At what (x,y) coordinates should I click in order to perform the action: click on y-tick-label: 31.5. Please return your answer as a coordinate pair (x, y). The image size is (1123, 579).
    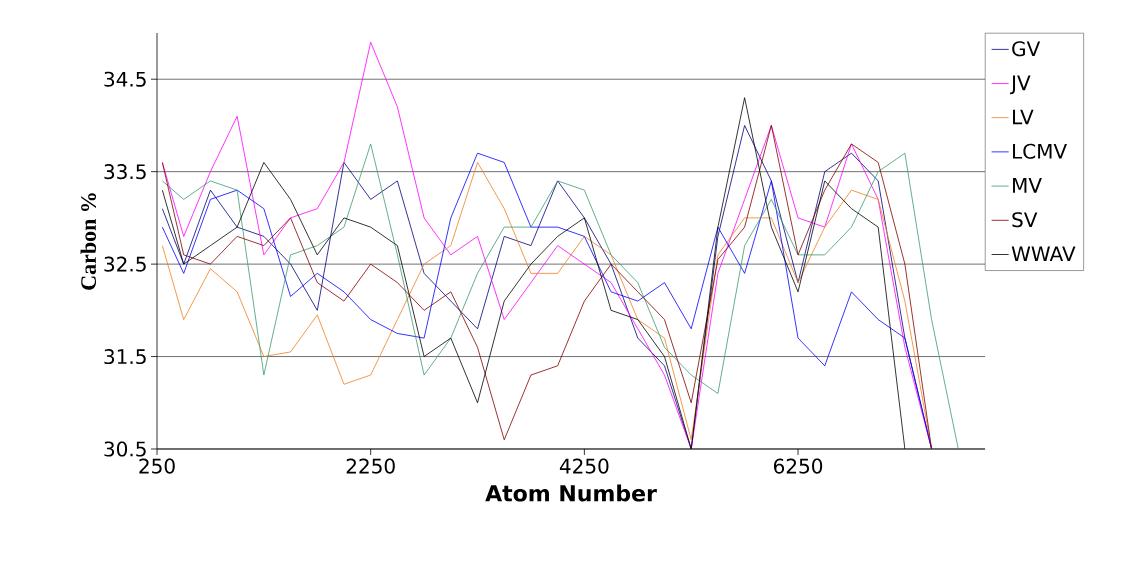
    Looking at the image, I should click on (125, 357).